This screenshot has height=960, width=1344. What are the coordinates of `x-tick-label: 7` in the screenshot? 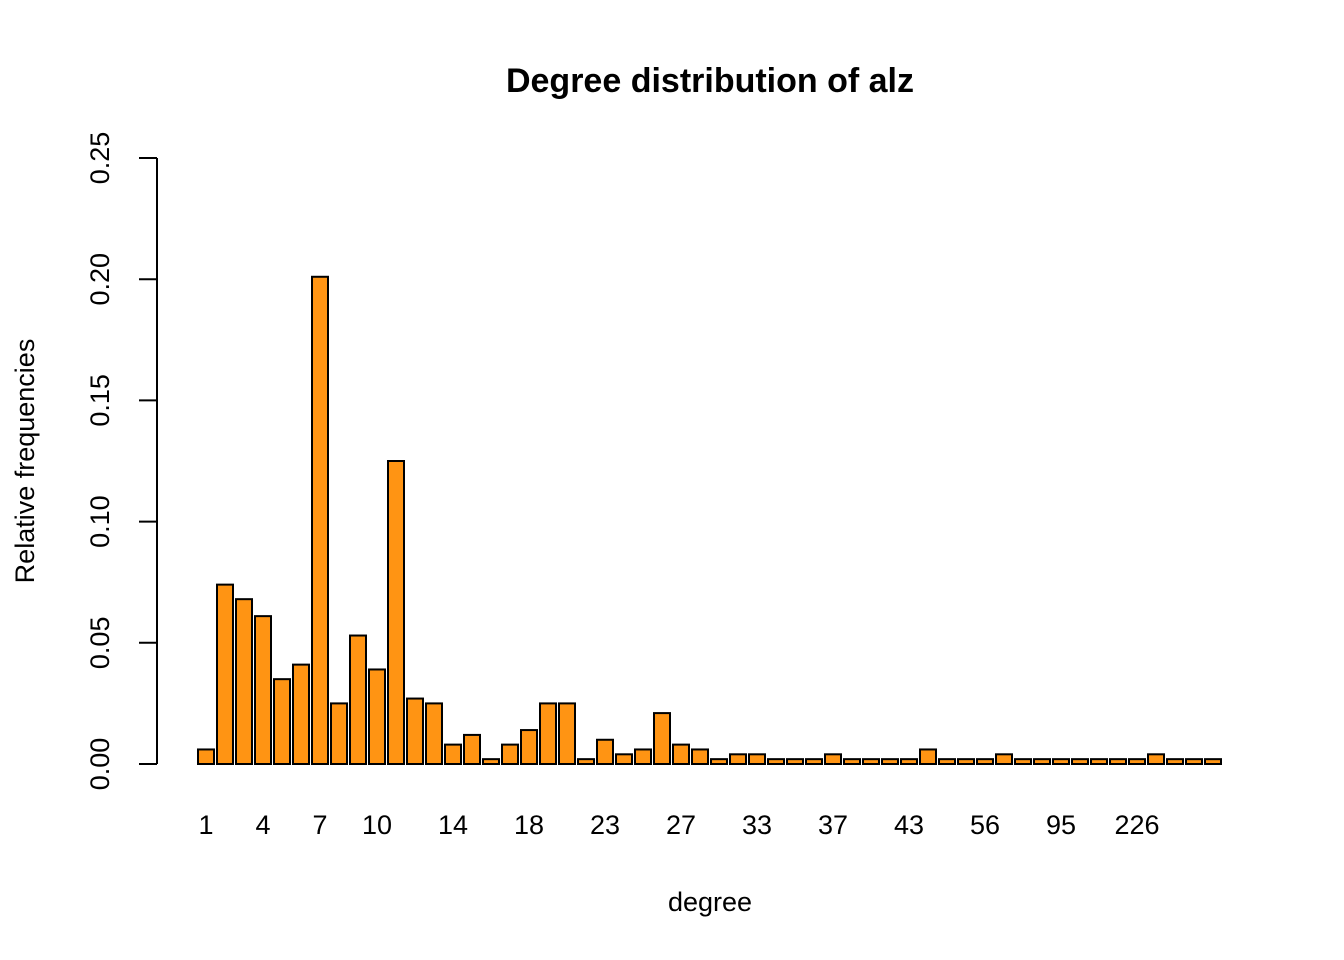 It's located at (319, 825).